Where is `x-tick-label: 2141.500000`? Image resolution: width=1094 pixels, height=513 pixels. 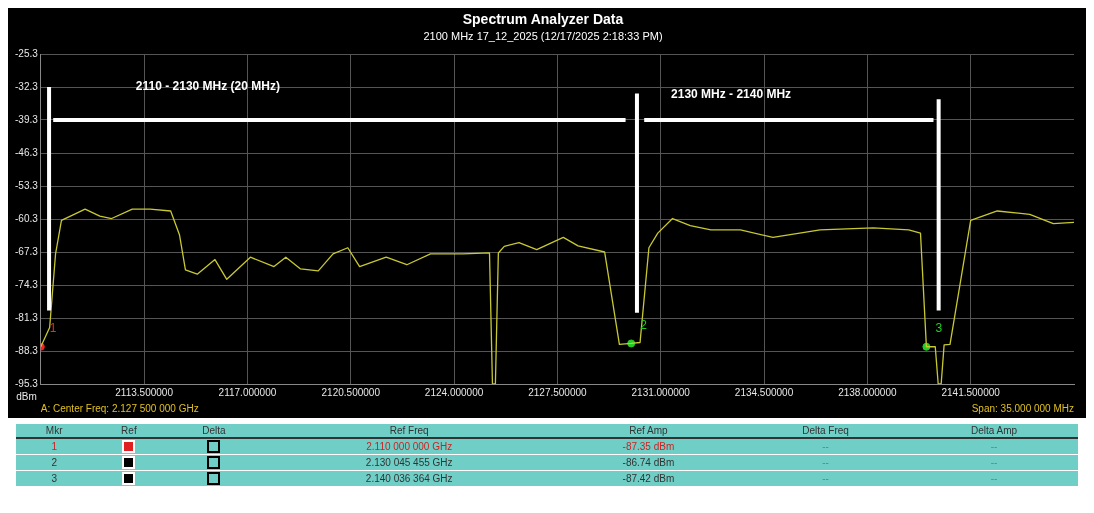 x-tick-label: 2141.500000 is located at coordinates (971, 392).